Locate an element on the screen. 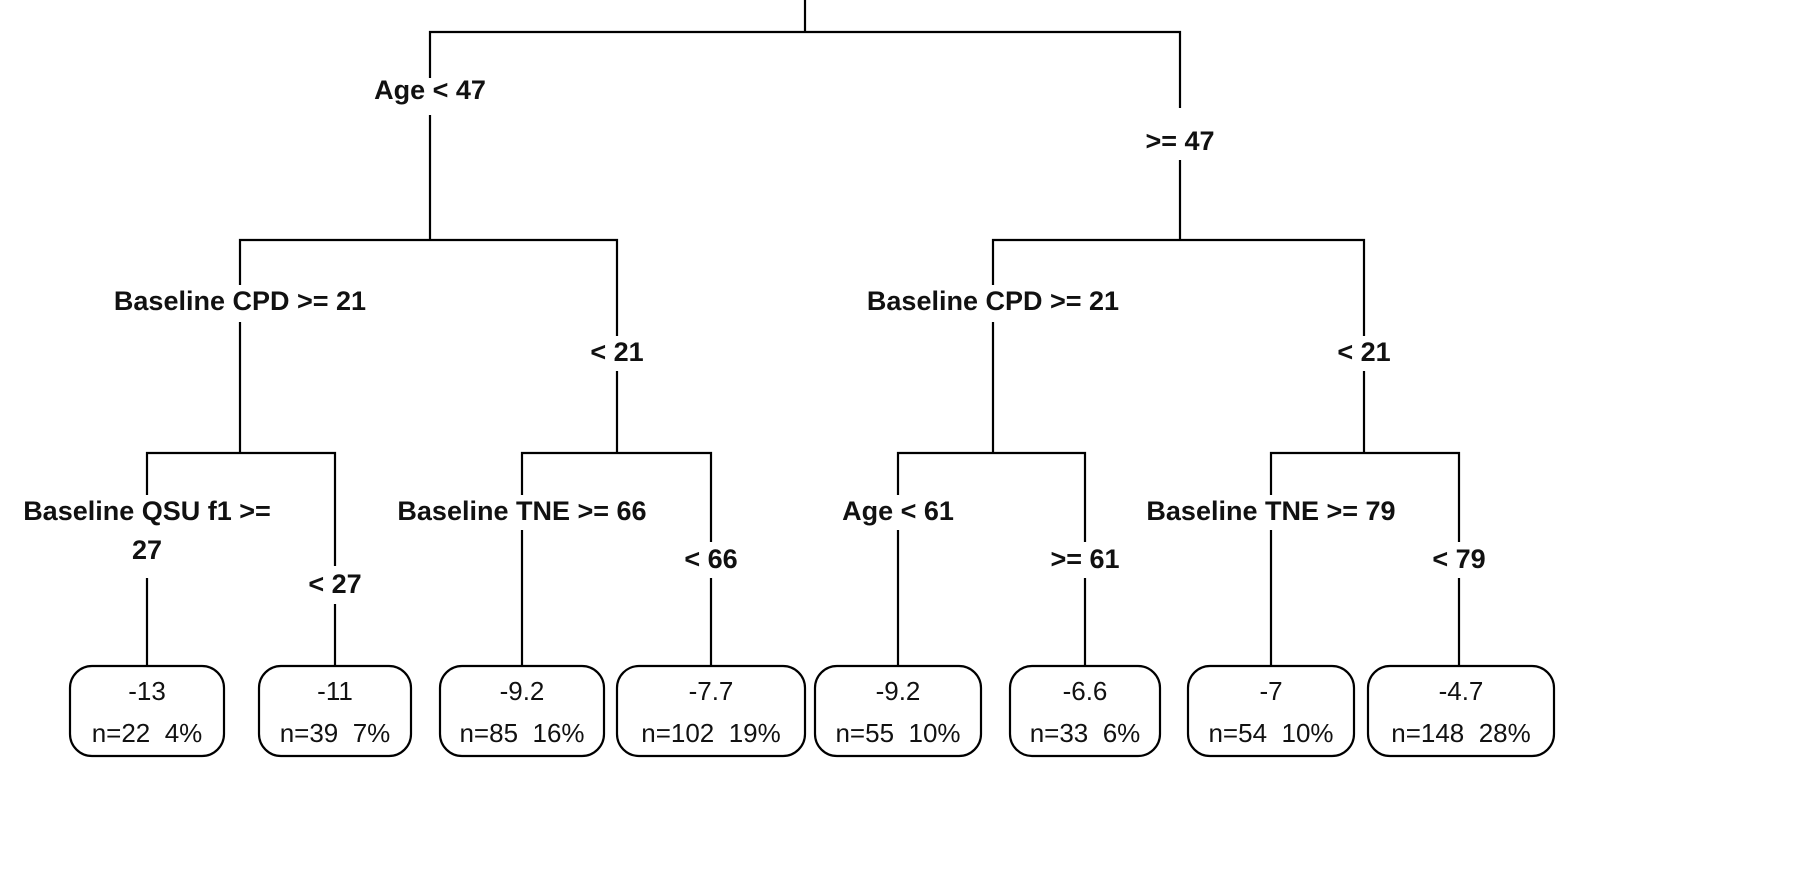 Image resolution: width=1800 pixels, height=874 pixels. leaf-node: -9.2 n=55 10% is located at coordinates (898, 711).